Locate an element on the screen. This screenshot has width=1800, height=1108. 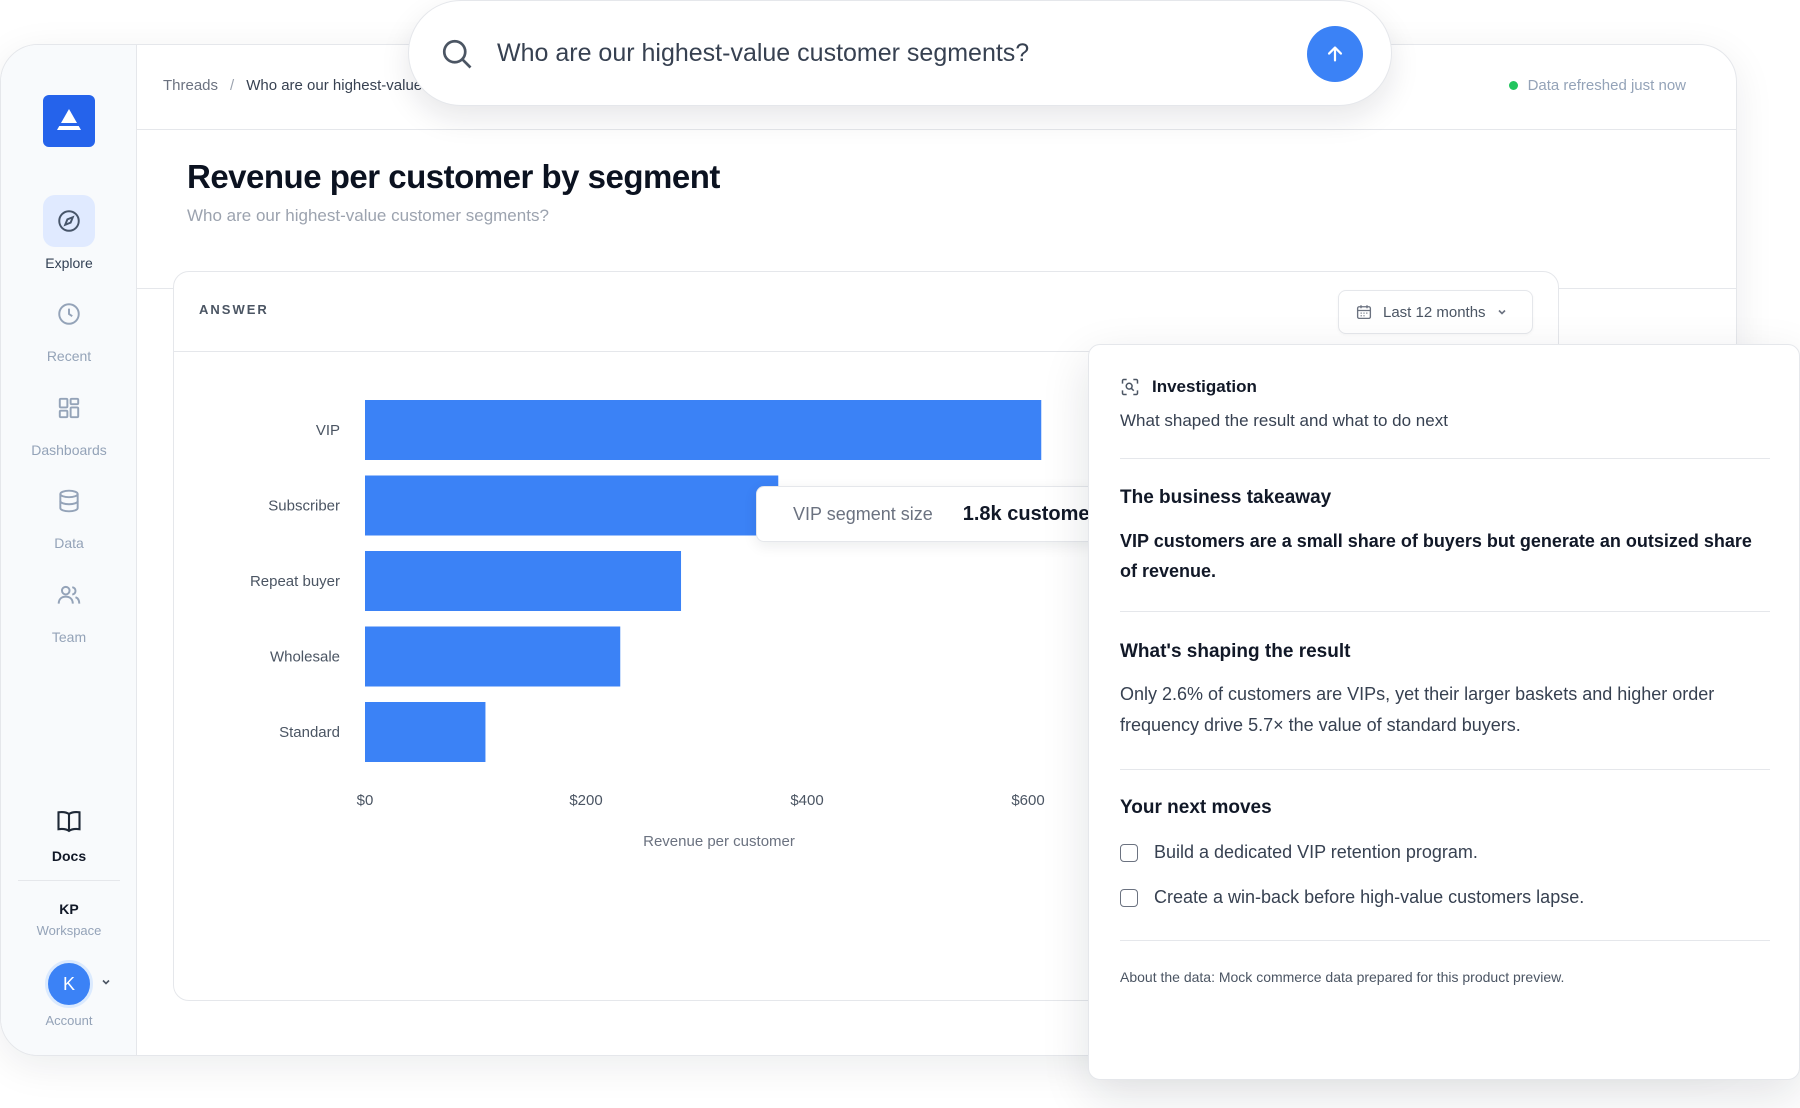
search-bar is located at coordinates (900, 53).